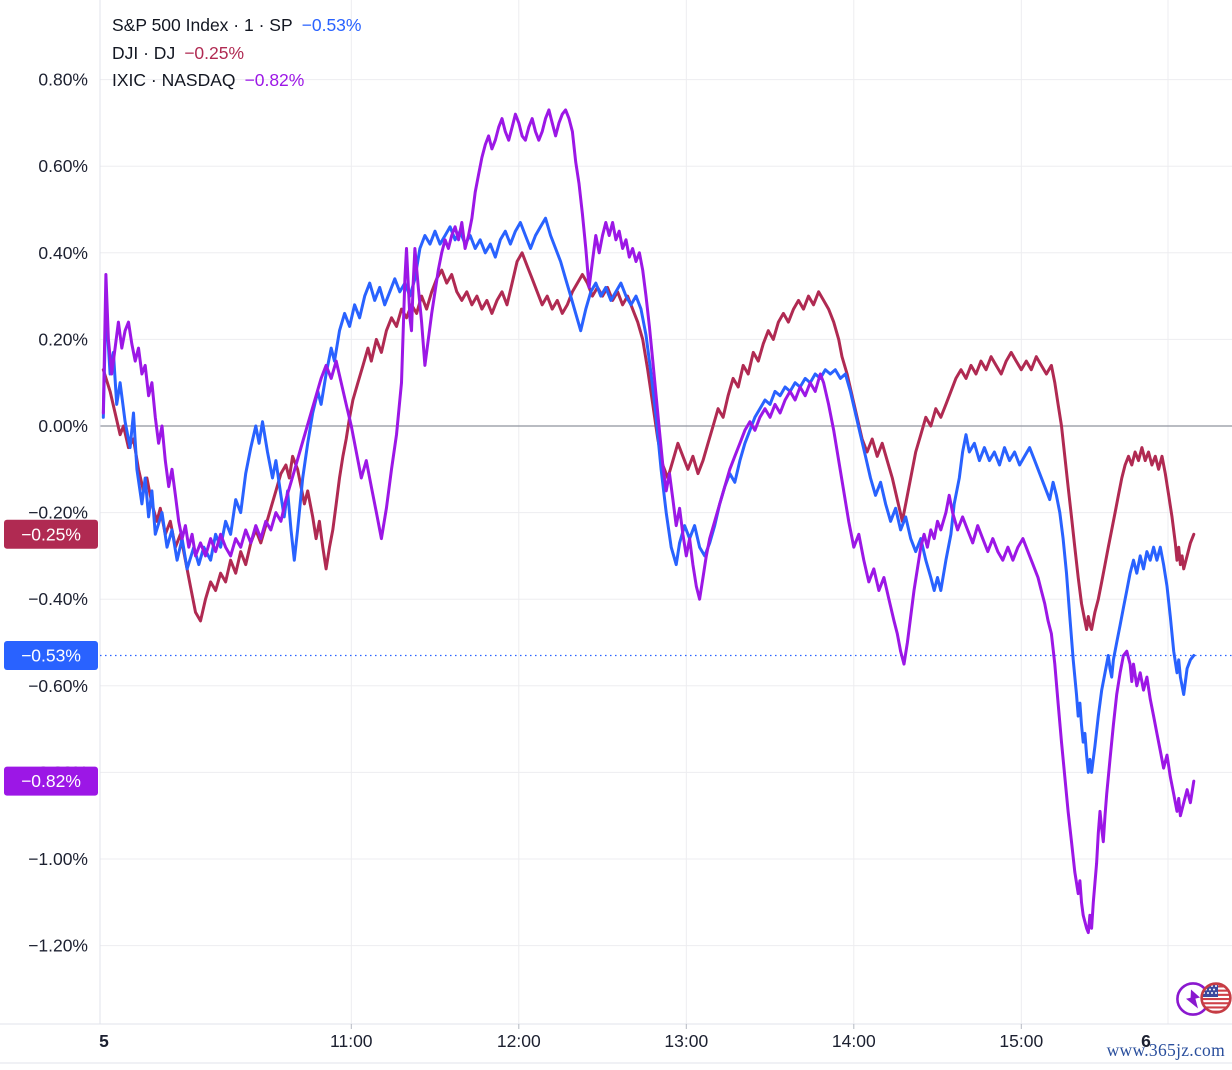  What do you see at coordinates (144, 52) in the screenshot?
I see `legend-label-dji: DJI · DJ` at bounding box center [144, 52].